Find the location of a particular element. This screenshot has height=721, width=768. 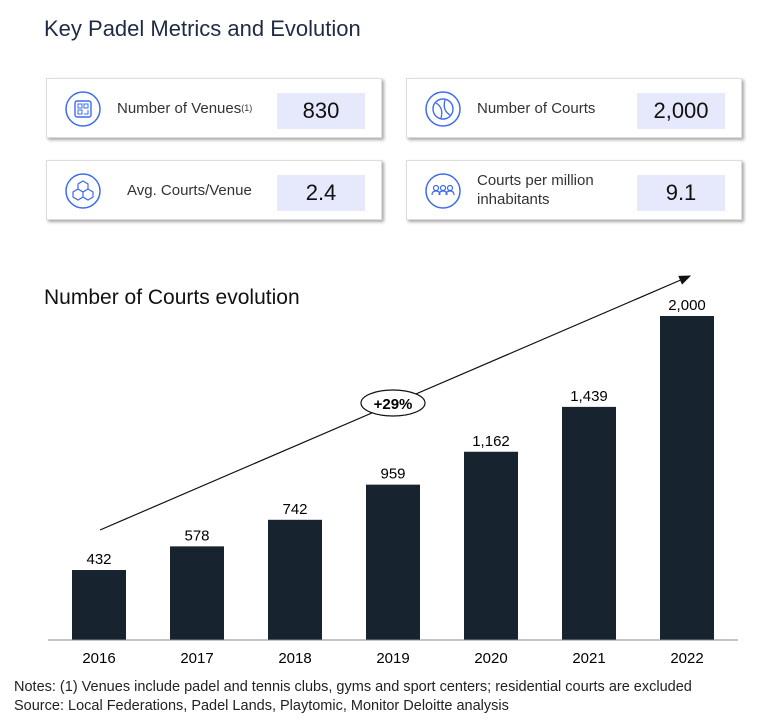

data-label: 578 is located at coordinates (196, 535).